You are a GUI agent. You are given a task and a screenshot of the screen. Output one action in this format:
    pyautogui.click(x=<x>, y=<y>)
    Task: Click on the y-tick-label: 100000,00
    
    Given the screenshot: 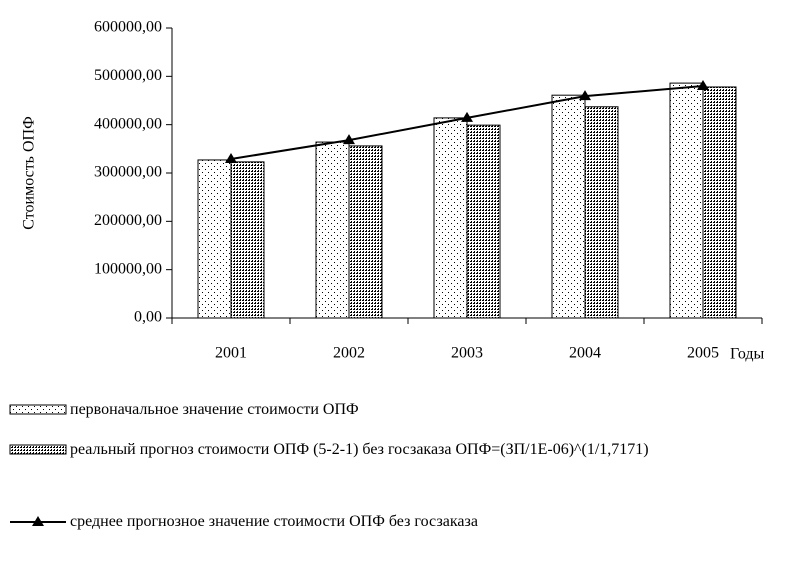 What is the action you would take?
    pyautogui.click(x=128, y=268)
    